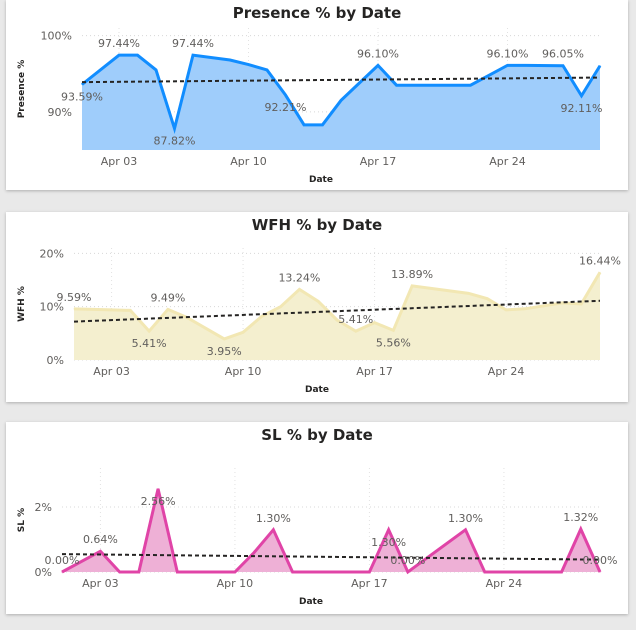 This screenshot has height=630, width=636. Describe the element at coordinates (100, 539) in the screenshot. I see `data-label: 0.64%` at that location.